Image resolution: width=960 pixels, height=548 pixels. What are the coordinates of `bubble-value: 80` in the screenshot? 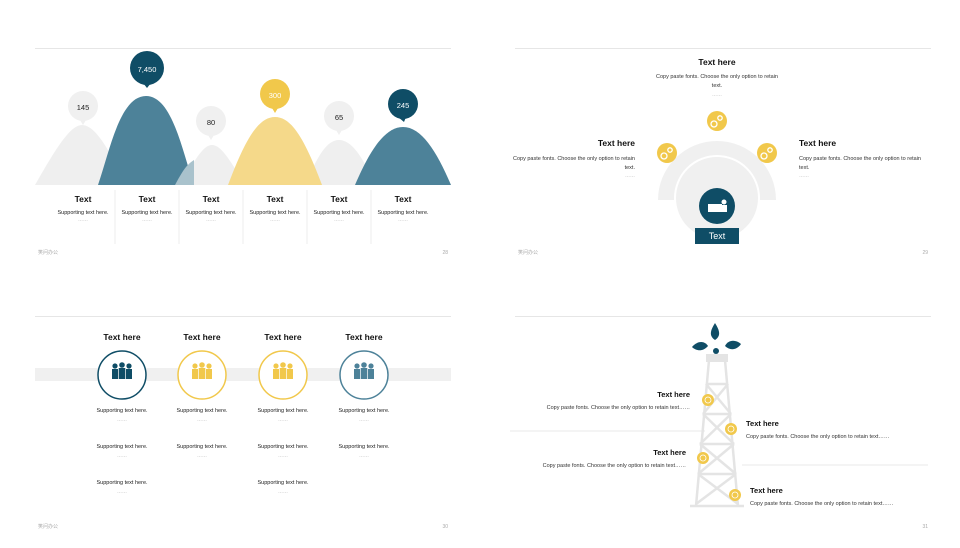 It's located at (211, 122).